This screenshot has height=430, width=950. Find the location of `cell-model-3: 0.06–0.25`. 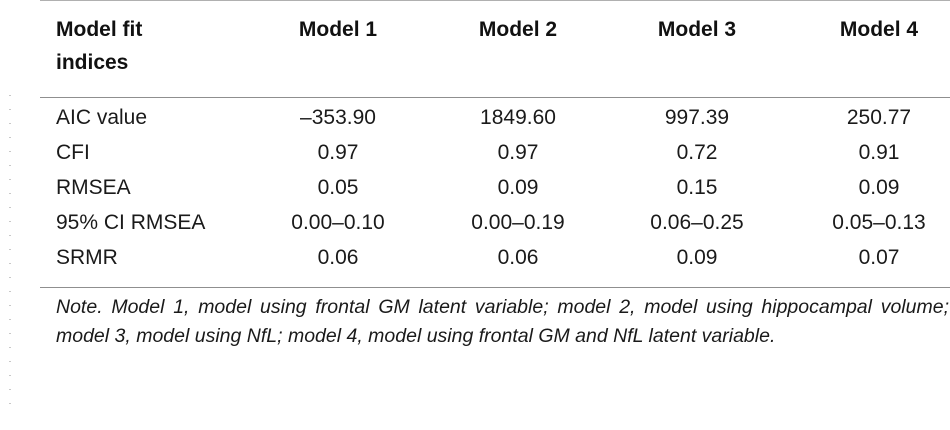

cell-model-3: 0.06–0.25 is located at coordinates (697, 222).